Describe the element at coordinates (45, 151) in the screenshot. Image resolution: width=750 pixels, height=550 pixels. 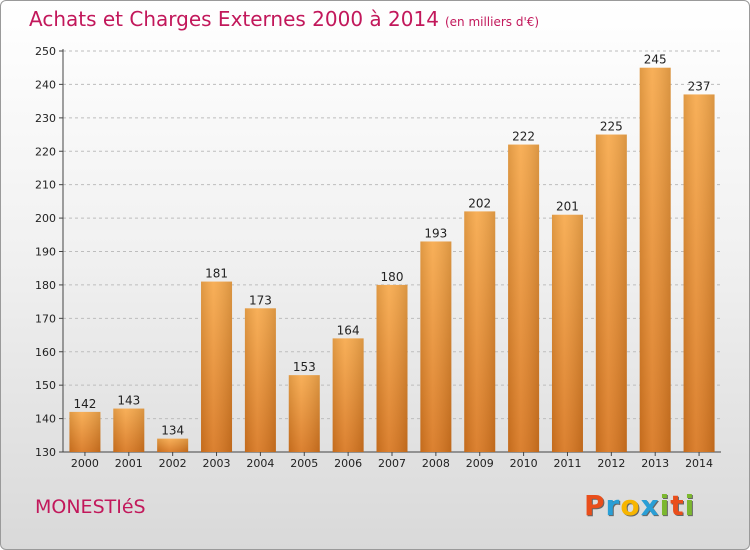
I see `y-tick-label: 220` at that location.